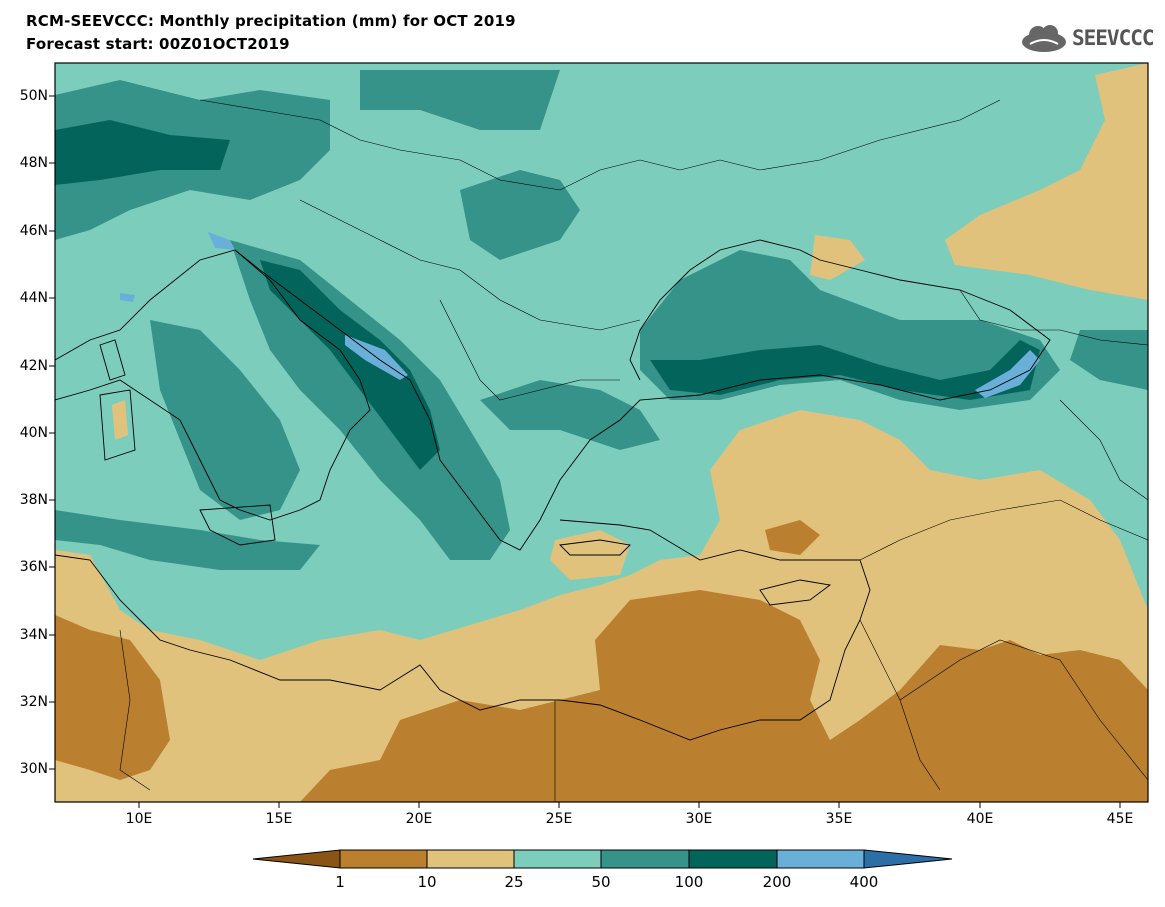 Image resolution: width=1165 pixels, height=907 pixels. Describe the element at coordinates (601, 882) in the screenshot. I see `colorbar-label: 50` at that location.